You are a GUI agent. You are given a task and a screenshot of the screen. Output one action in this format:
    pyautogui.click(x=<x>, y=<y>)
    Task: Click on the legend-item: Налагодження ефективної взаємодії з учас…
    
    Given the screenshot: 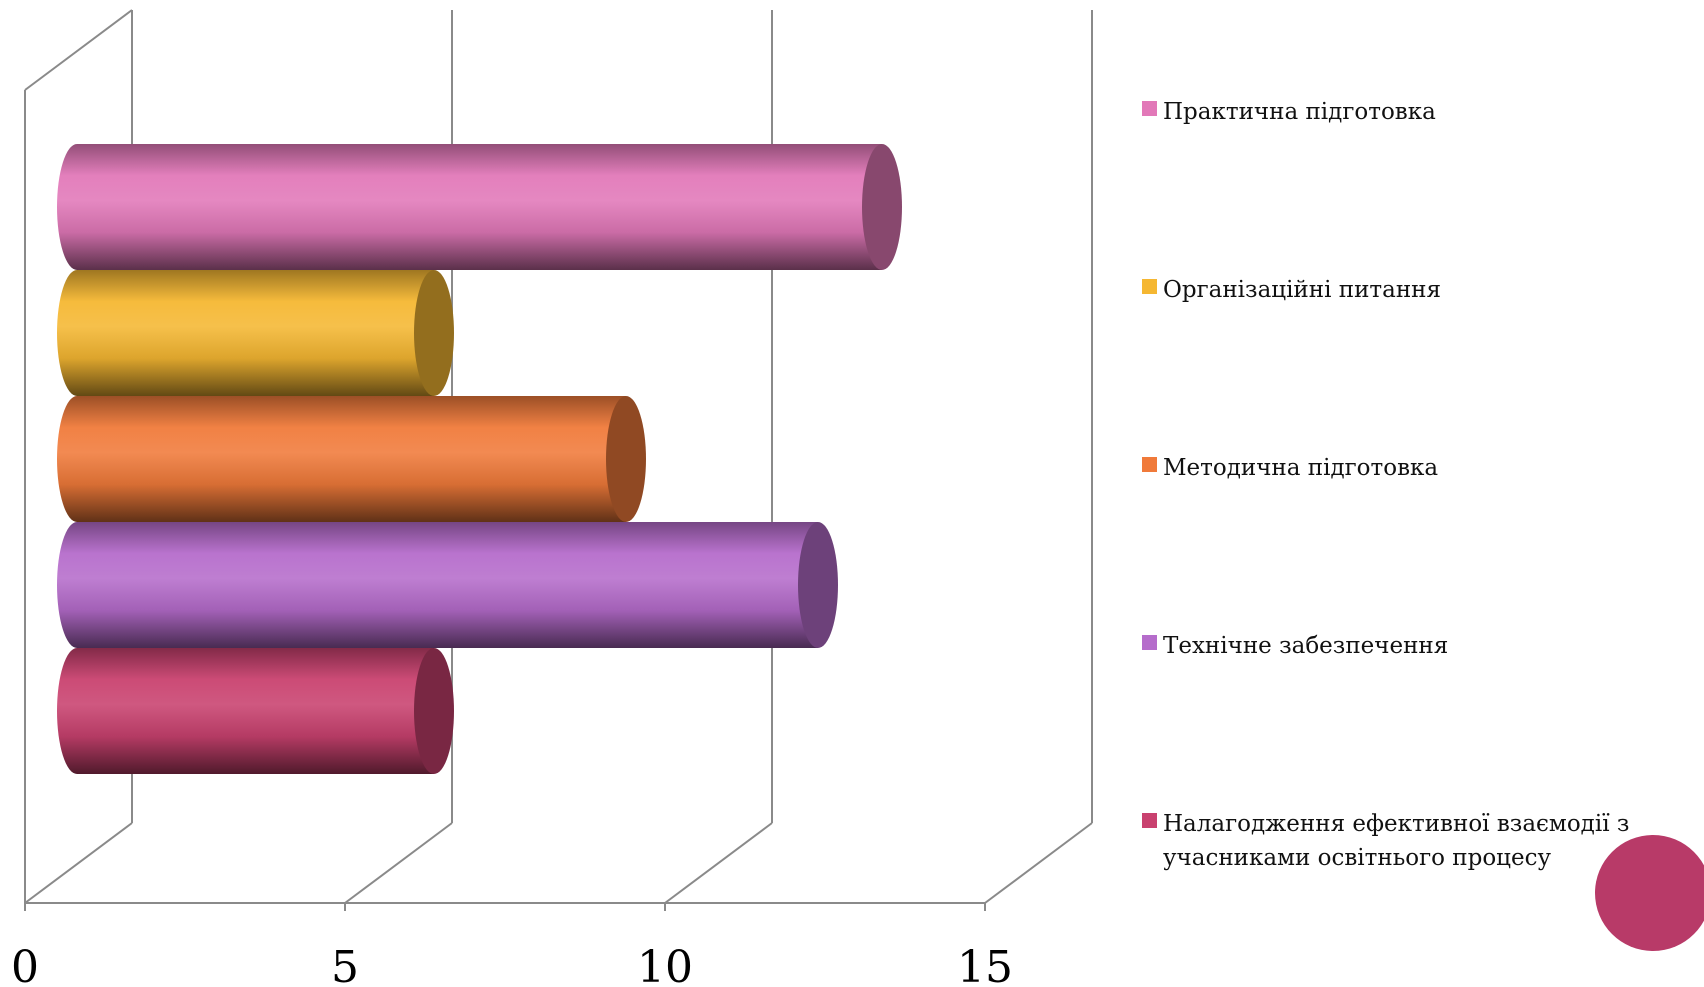 What is the action you would take?
    pyautogui.click(x=1412, y=841)
    